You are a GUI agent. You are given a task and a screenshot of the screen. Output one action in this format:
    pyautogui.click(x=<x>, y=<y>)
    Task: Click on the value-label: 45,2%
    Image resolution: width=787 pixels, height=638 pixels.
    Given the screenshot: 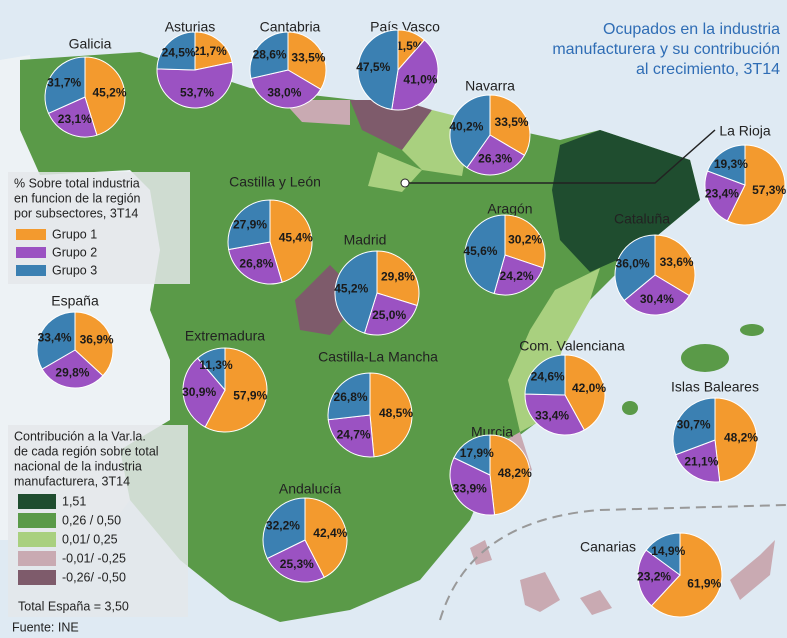 What is the action you would take?
    pyautogui.click(x=351, y=288)
    